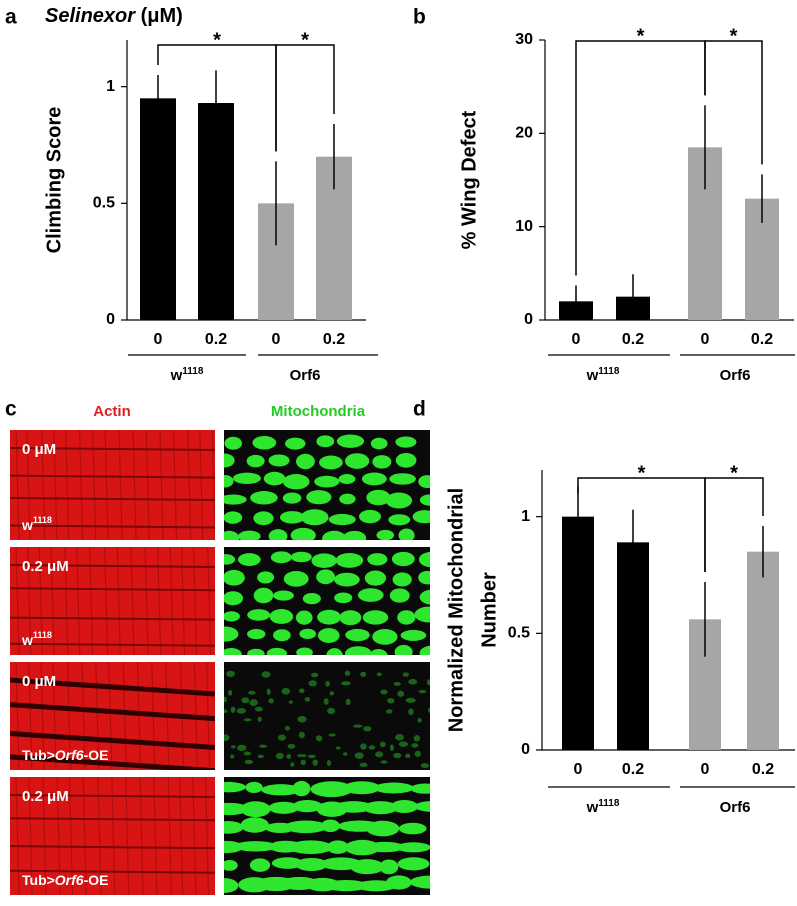  What do you see at coordinates (54, 180) in the screenshot?
I see `y-axis-label: Climbing Score` at bounding box center [54, 180].